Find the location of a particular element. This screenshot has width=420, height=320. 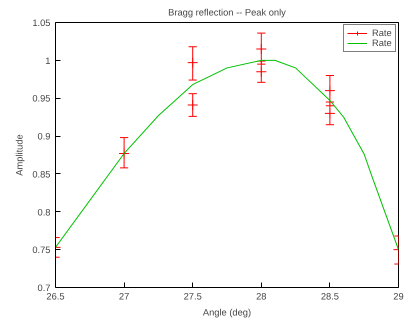

y-tick-label: 0.75 is located at coordinates (41, 250).